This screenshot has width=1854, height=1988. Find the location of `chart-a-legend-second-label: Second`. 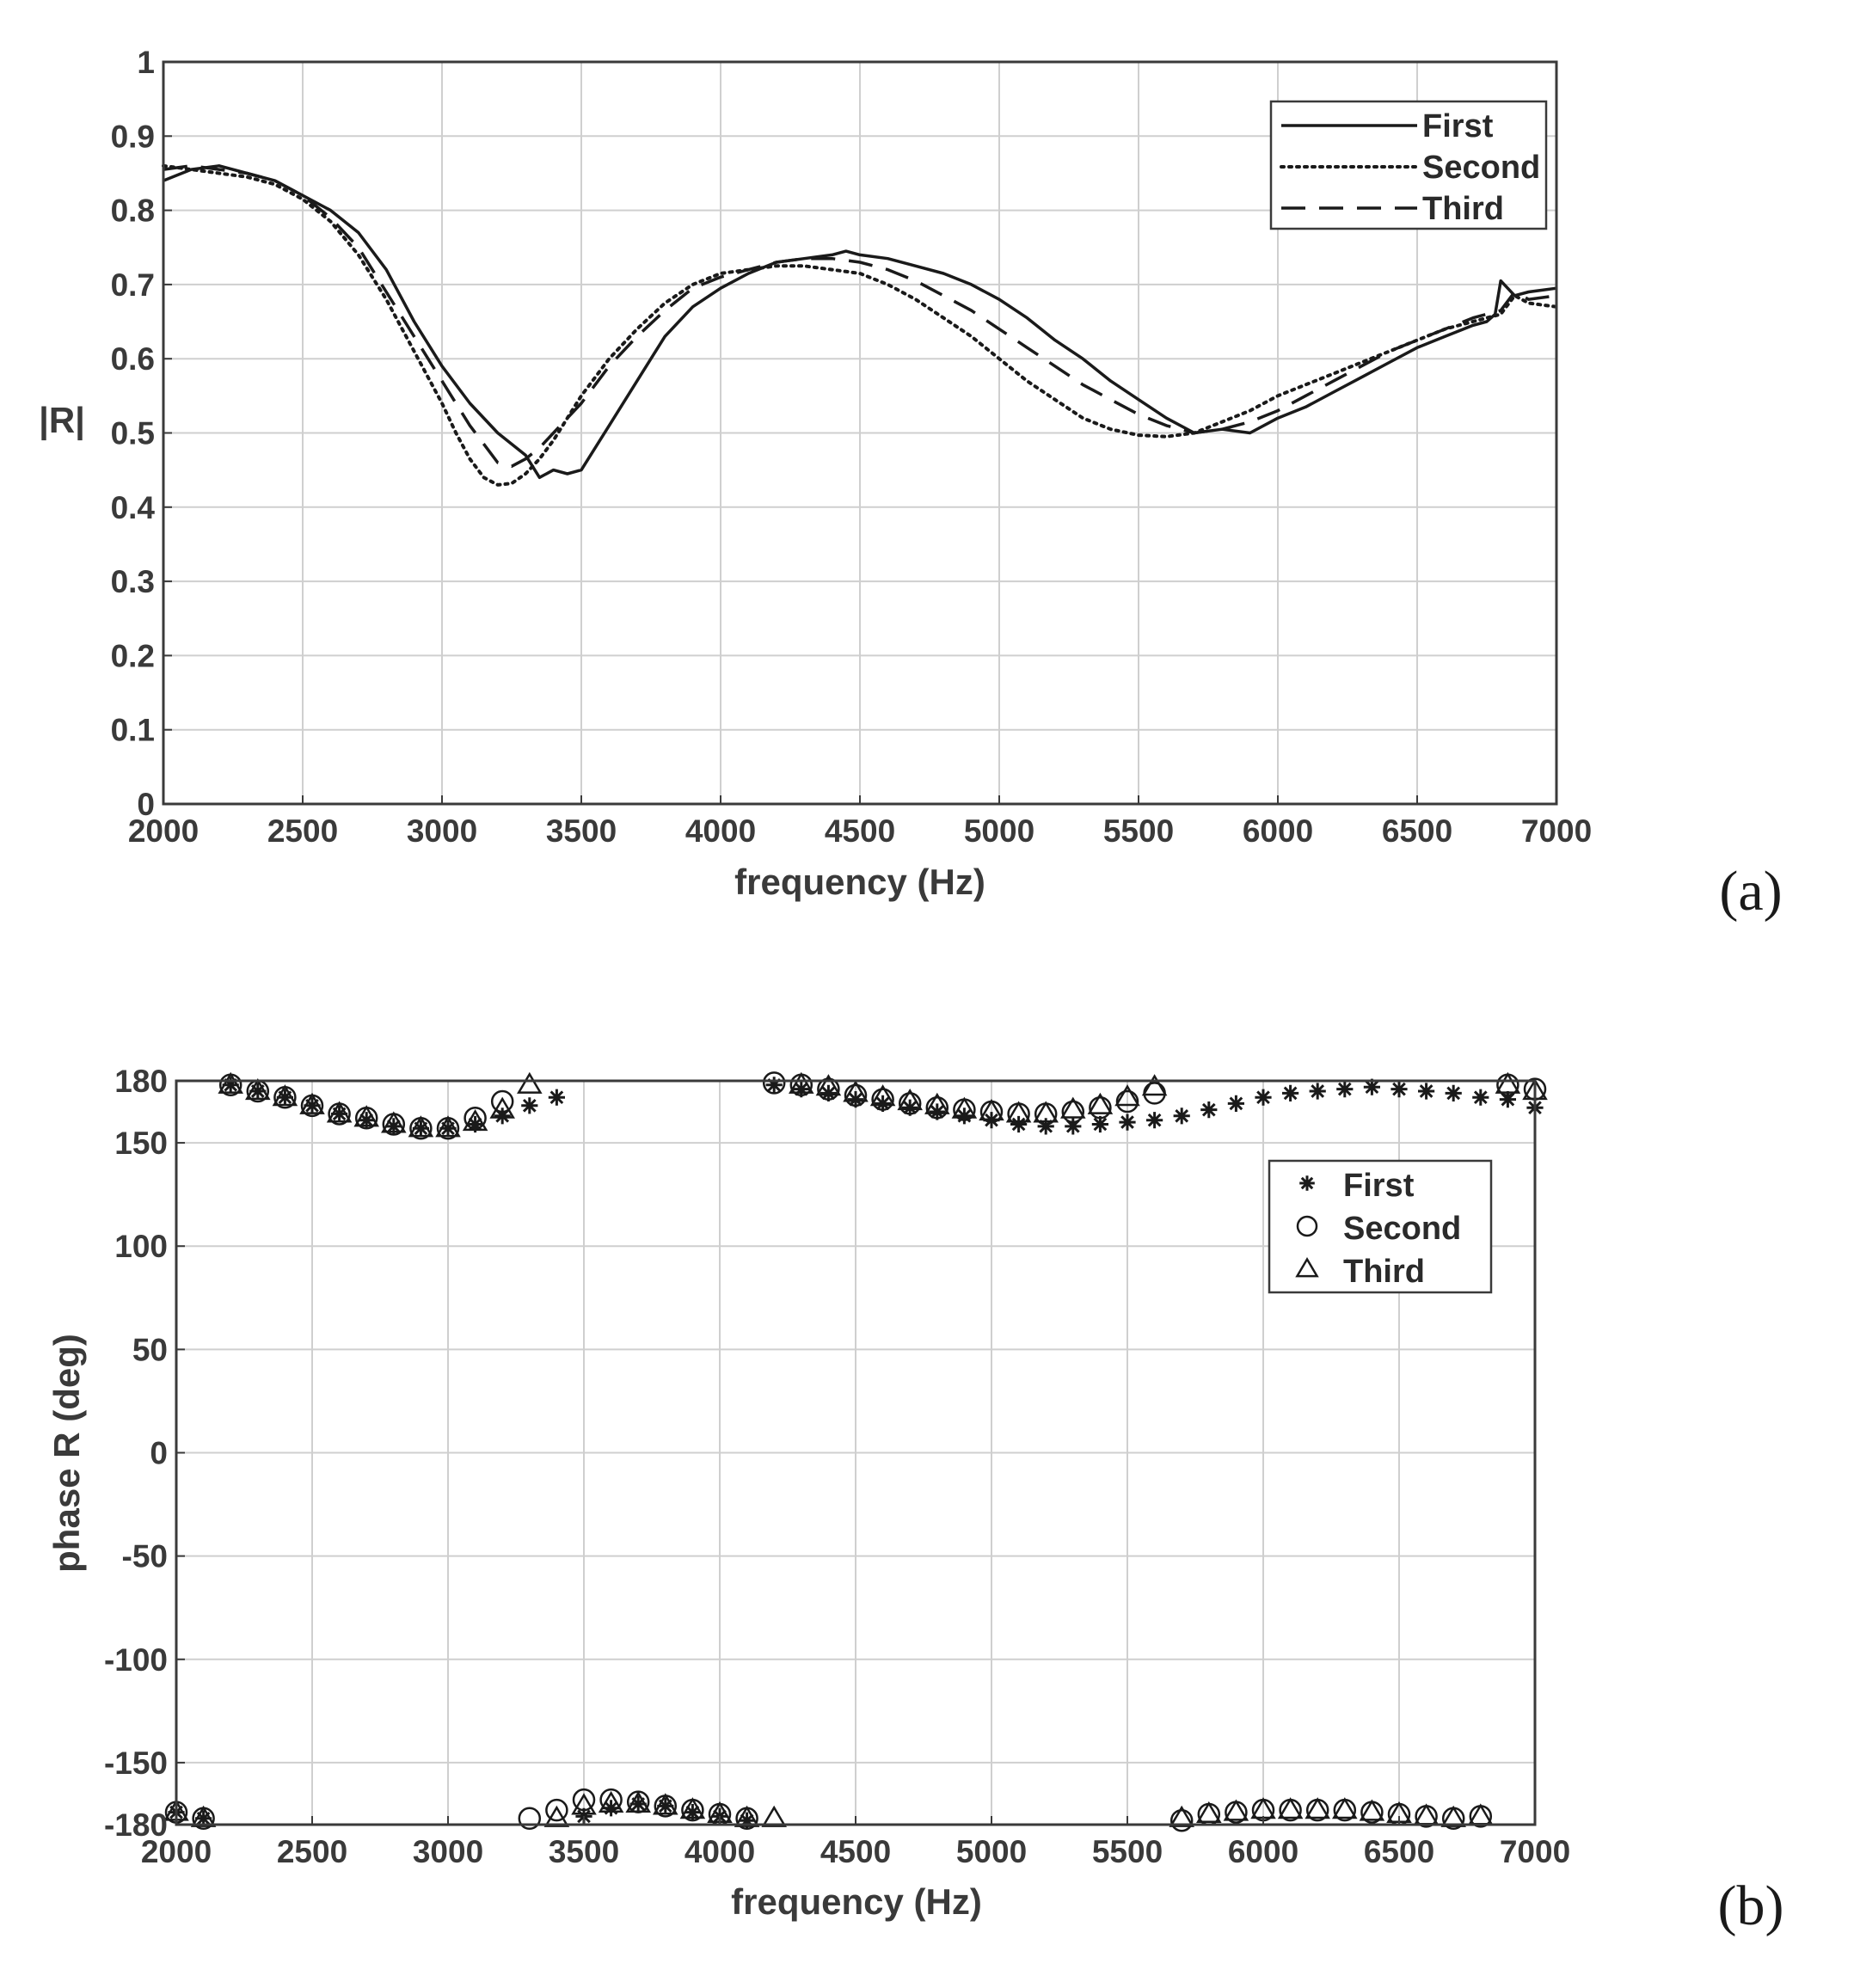

chart-a-legend-second-label: Second is located at coordinates (1481, 168).